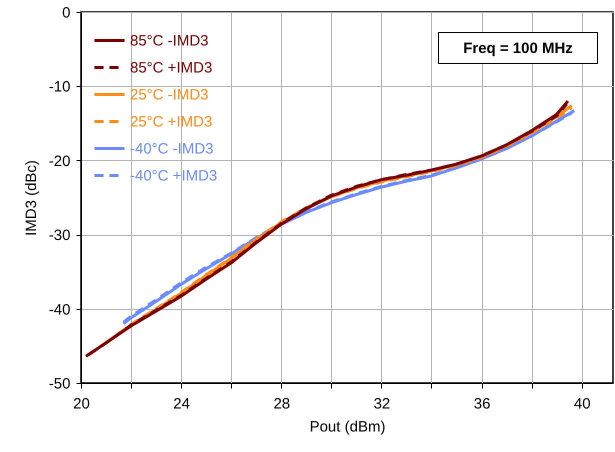  Describe the element at coordinates (59, 161) in the screenshot. I see `y-tick-label: -20` at that location.